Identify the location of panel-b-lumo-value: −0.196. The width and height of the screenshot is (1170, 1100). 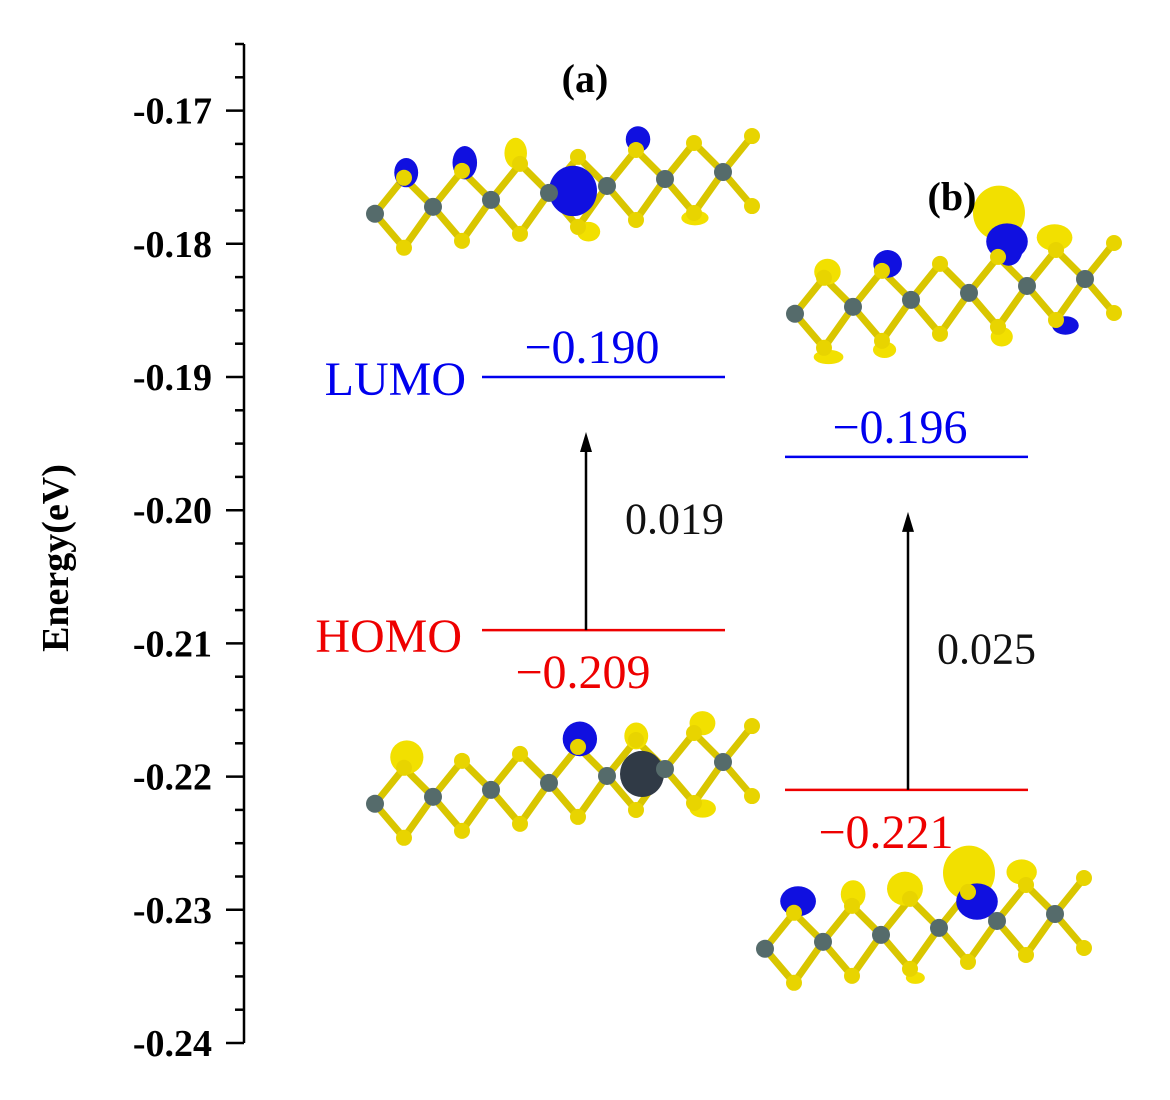
(899, 427).